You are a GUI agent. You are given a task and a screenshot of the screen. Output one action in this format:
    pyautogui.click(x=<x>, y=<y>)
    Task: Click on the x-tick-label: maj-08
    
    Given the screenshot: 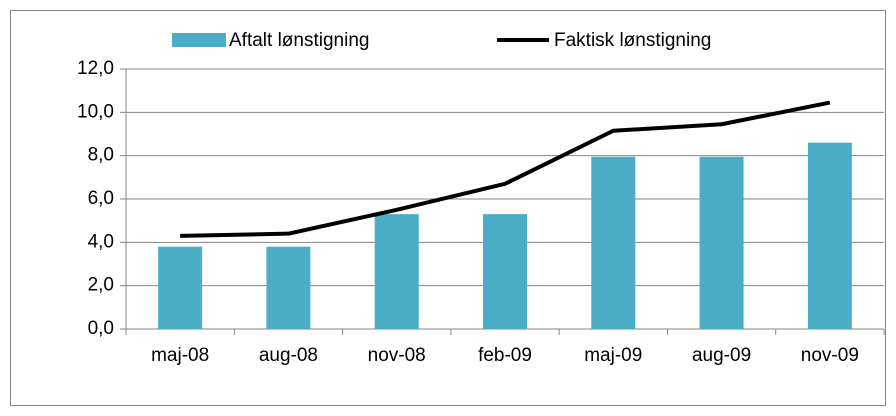 What is the action you would take?
    pyautogui.click(x=180, y=355)
    